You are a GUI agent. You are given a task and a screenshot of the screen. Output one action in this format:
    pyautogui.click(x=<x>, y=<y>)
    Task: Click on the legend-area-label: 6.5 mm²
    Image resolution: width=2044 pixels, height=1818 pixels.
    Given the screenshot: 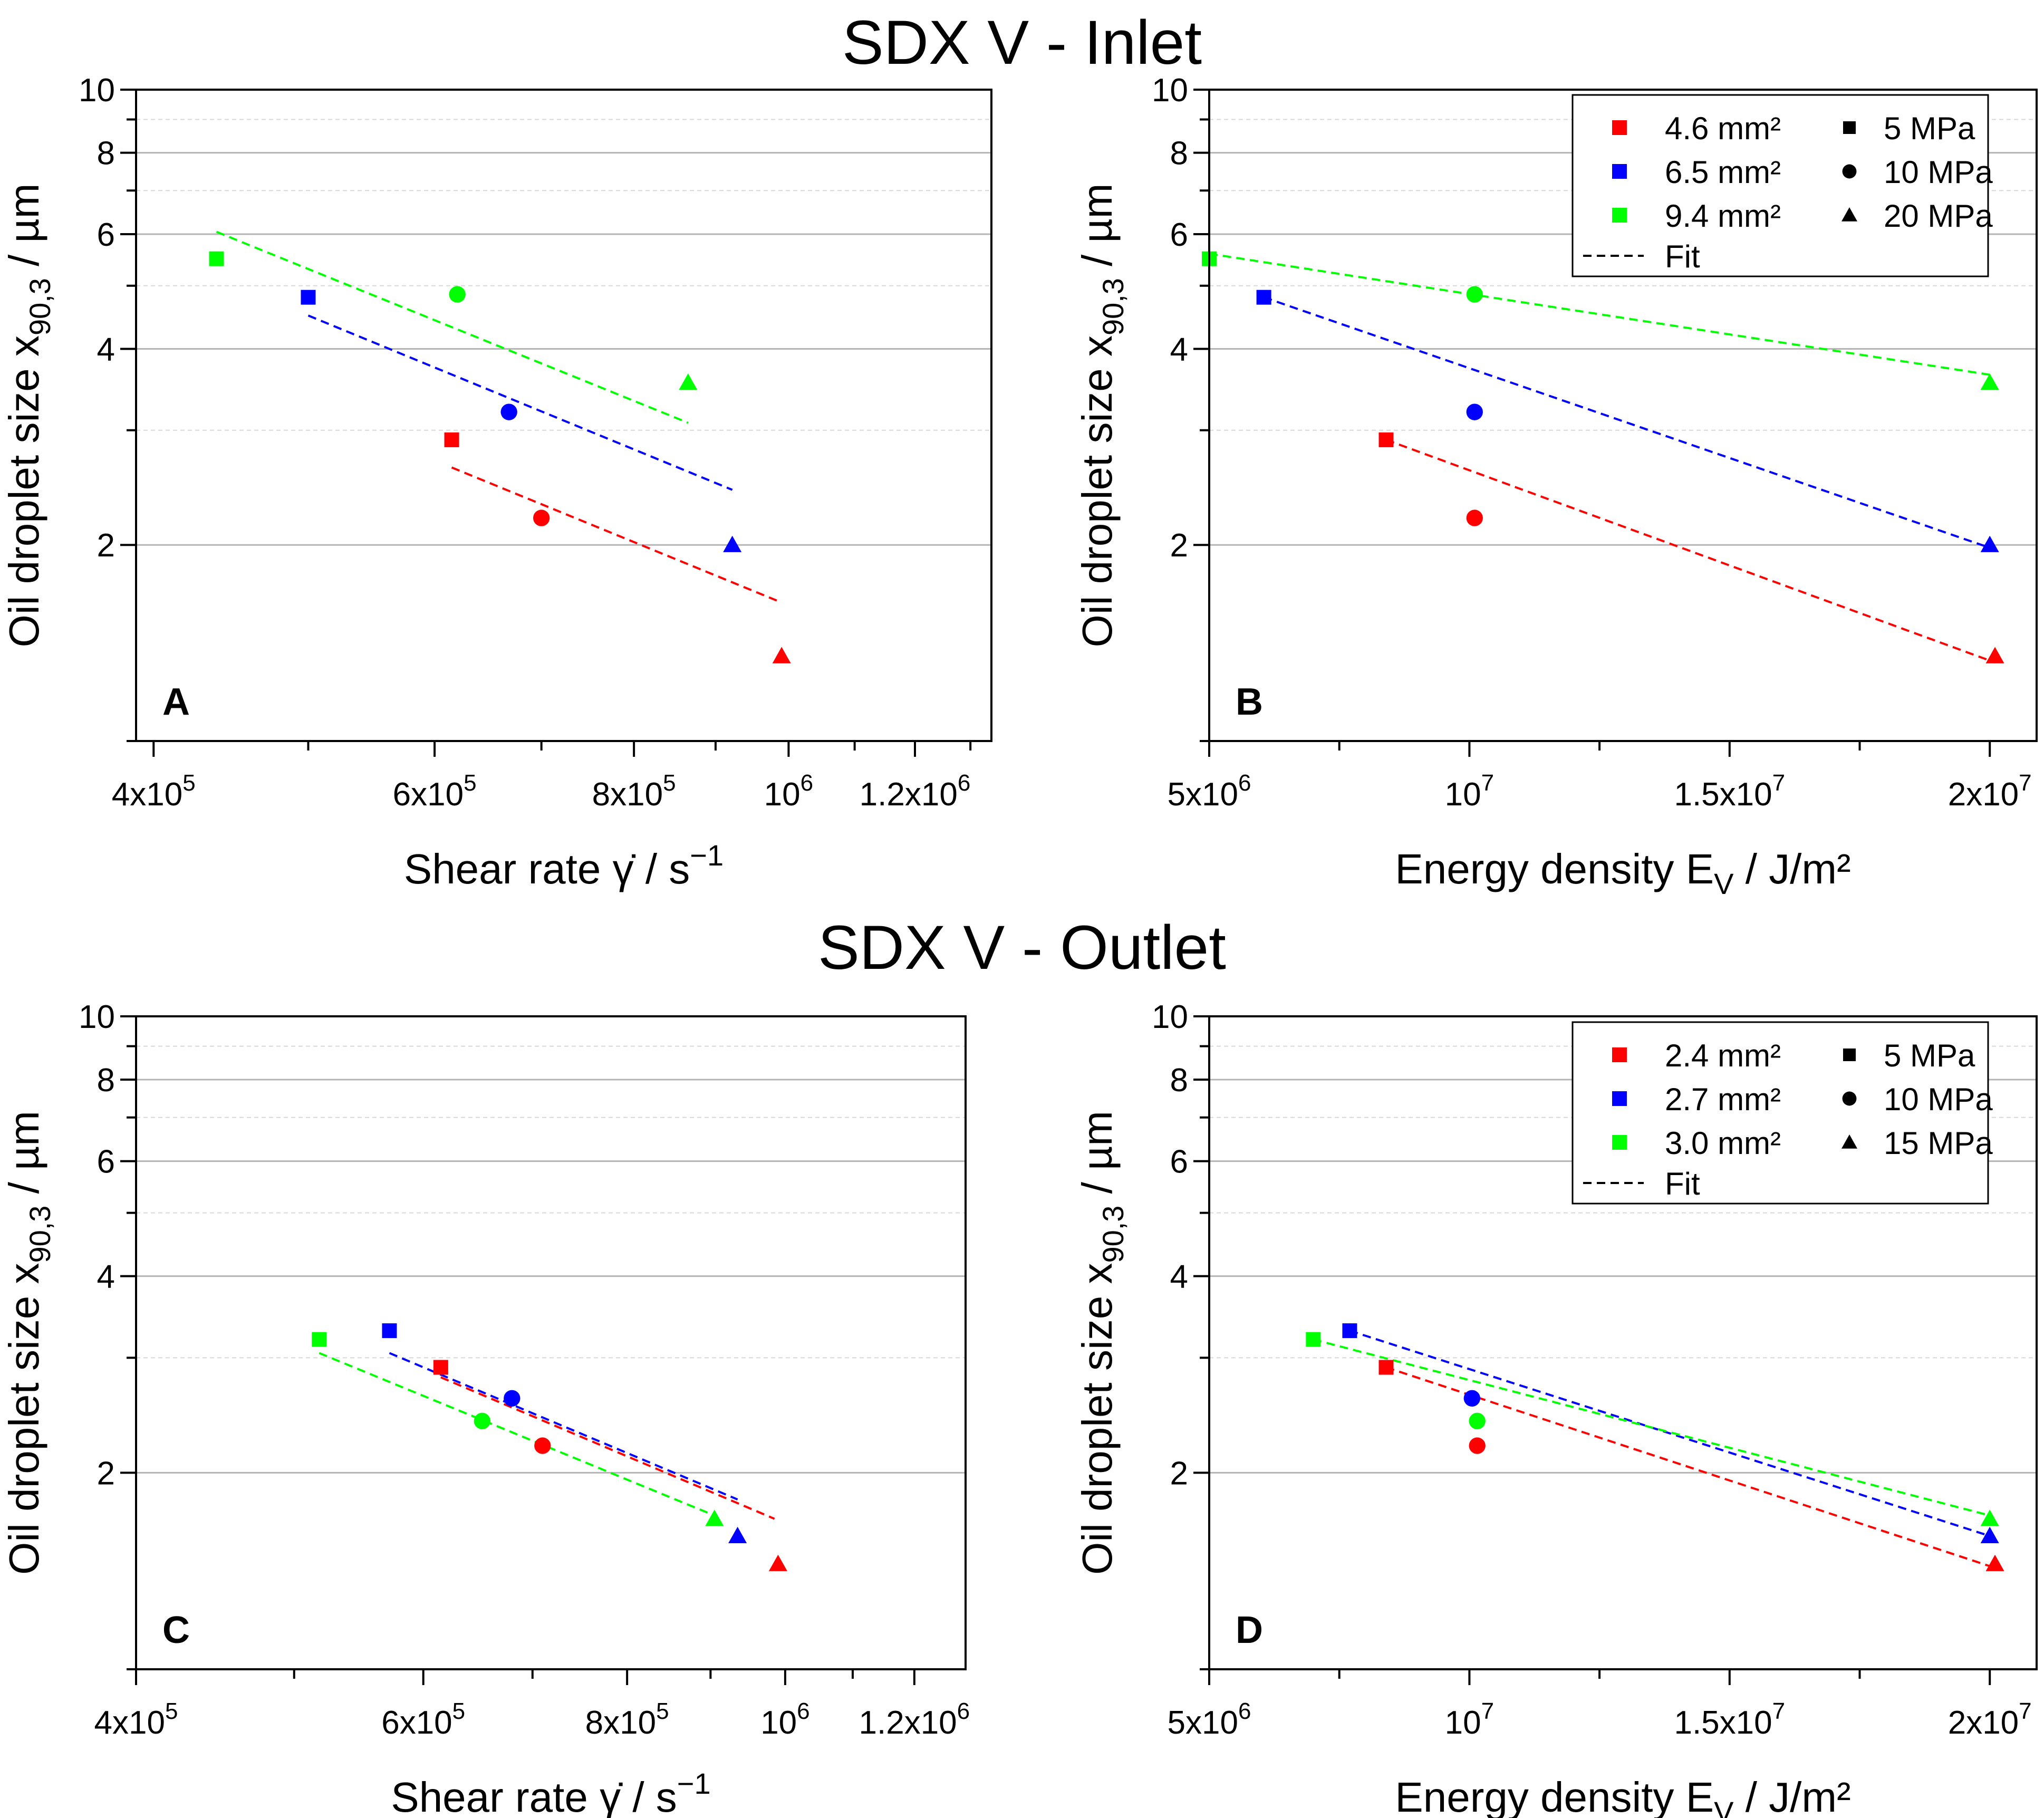 What is the action you would take?
    pyautogui.click(x=1723, y=172)
    